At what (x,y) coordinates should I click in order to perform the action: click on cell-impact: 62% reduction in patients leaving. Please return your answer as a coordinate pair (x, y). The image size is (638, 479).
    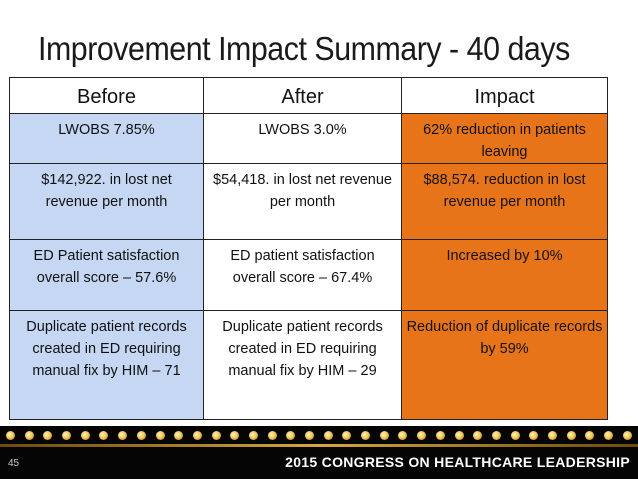
    Looking at the image, I should click on (504, 138).